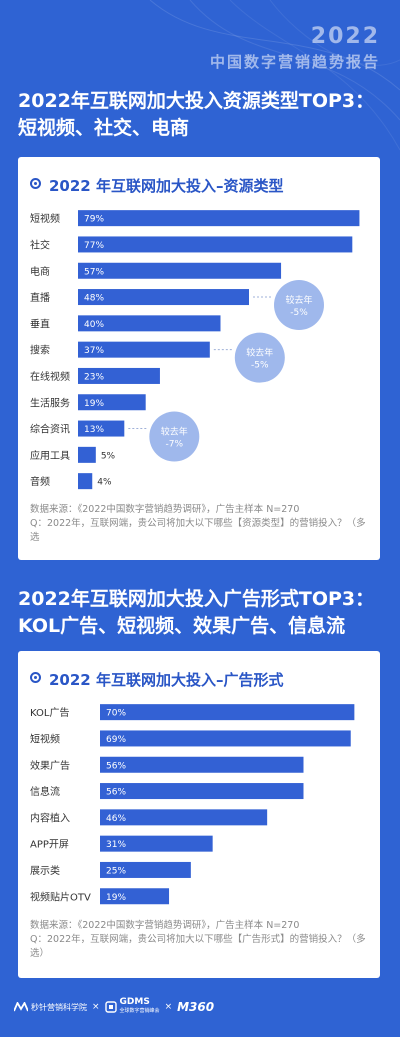 The height and width of the screenshot is (1037, 400). What do you see at coordinates (203, 115) in the screenshot?
I see `section1-heading: 2022年互联网加大投入资源类型TOP3： 短视频、社交、电商` at bounding box center [203, 115].